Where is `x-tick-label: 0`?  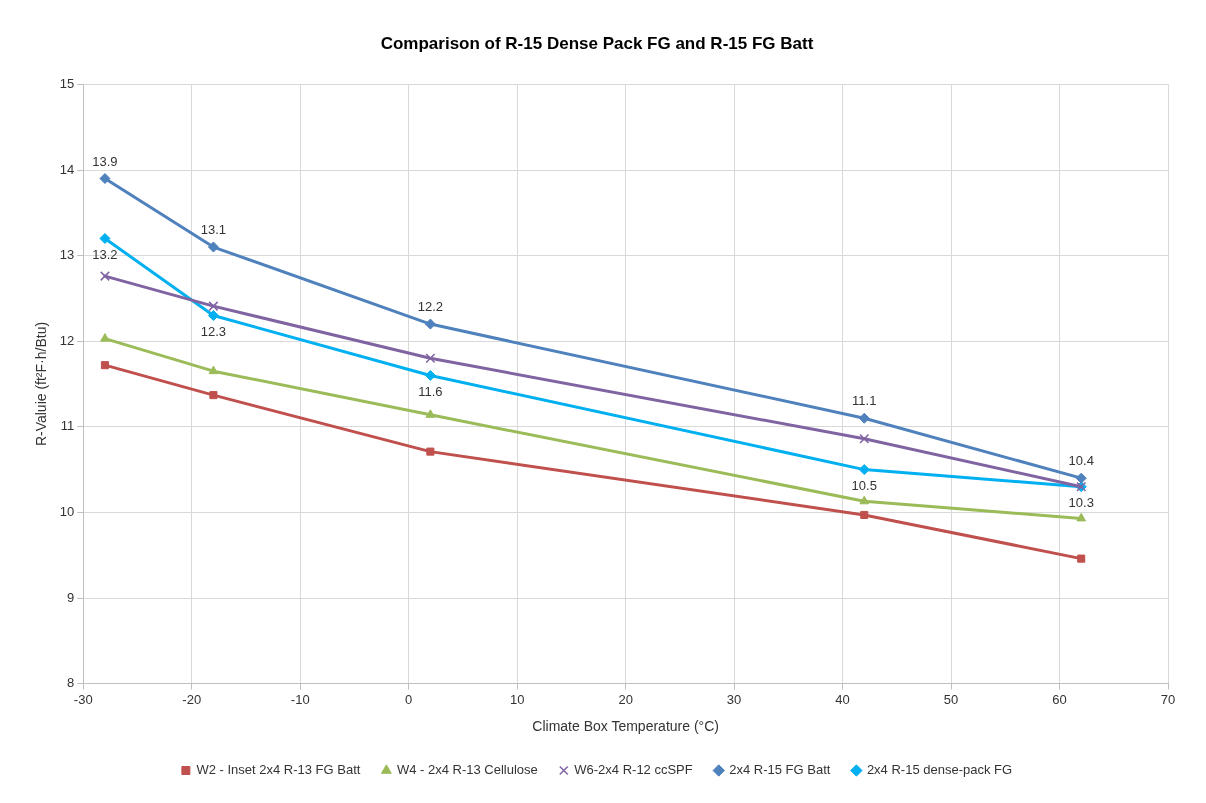 x-tick-label: 0 is located at coordinates (409, 699).